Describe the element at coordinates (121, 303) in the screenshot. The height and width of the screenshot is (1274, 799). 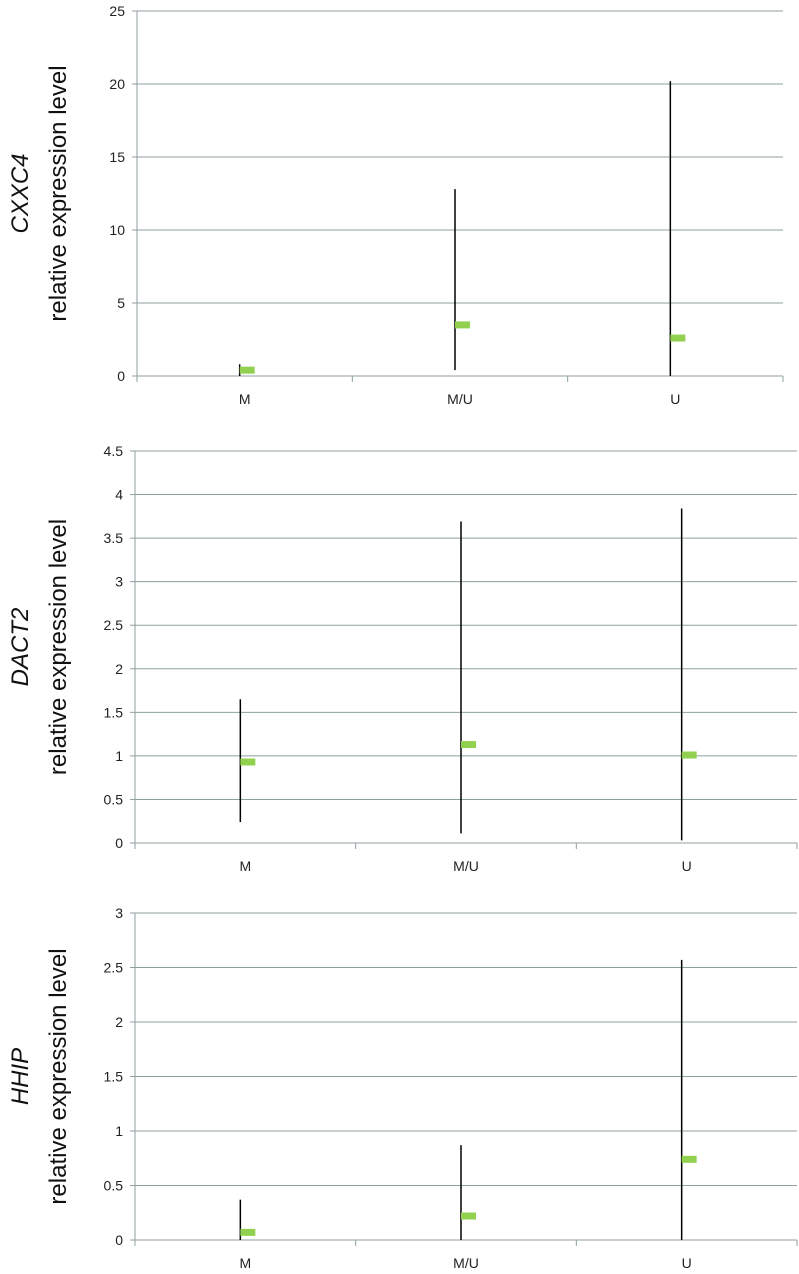
I see `y-tick-label: 5` at that location.